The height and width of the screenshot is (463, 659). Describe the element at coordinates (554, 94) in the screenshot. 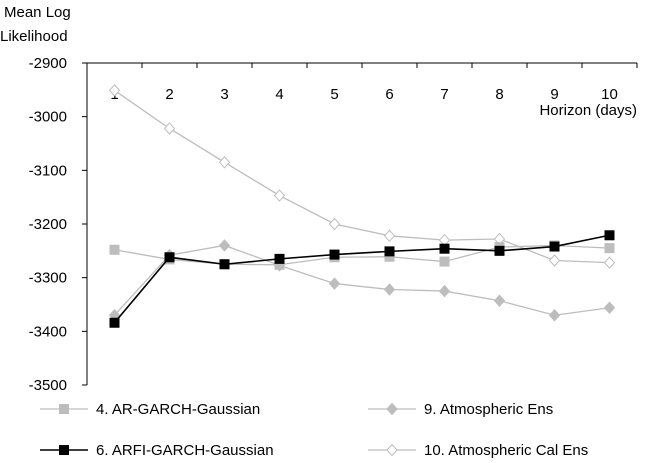

I see `x-tick-label: 9` at that location.